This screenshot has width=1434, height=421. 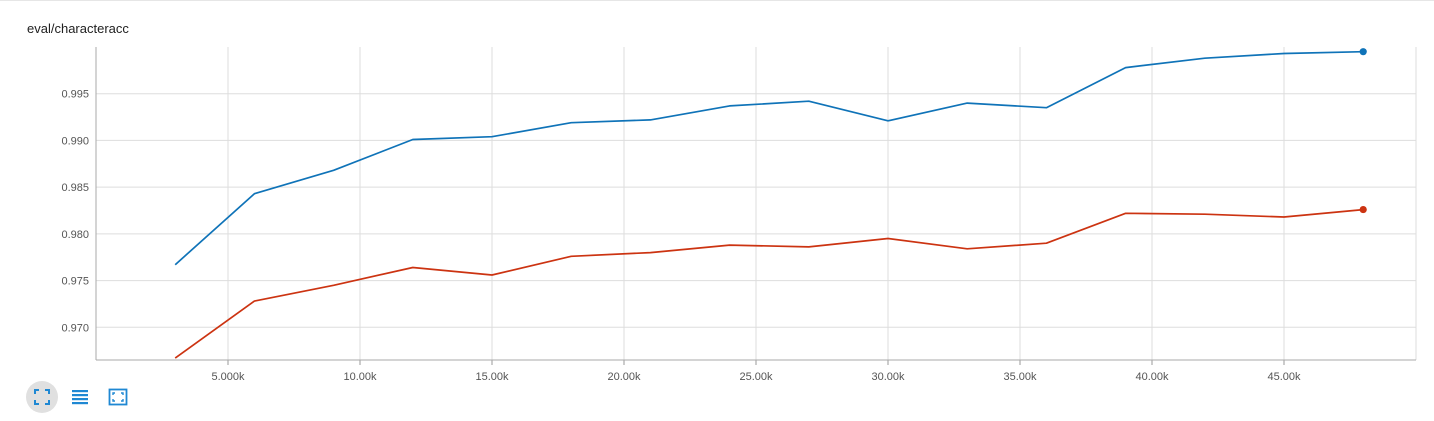 I want to click on fit-domain-icon, so click(x=118, y=397).